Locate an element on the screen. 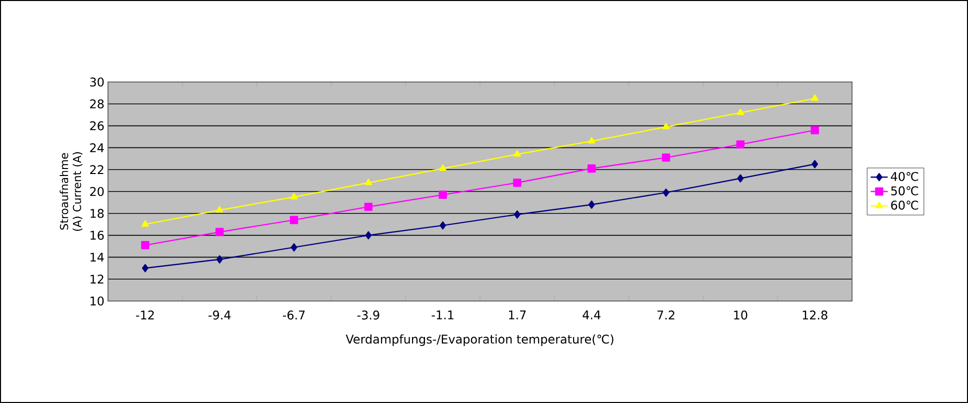 The image size is (968, 403). x-tick-label: -12 is located at coordinates (145, 315).